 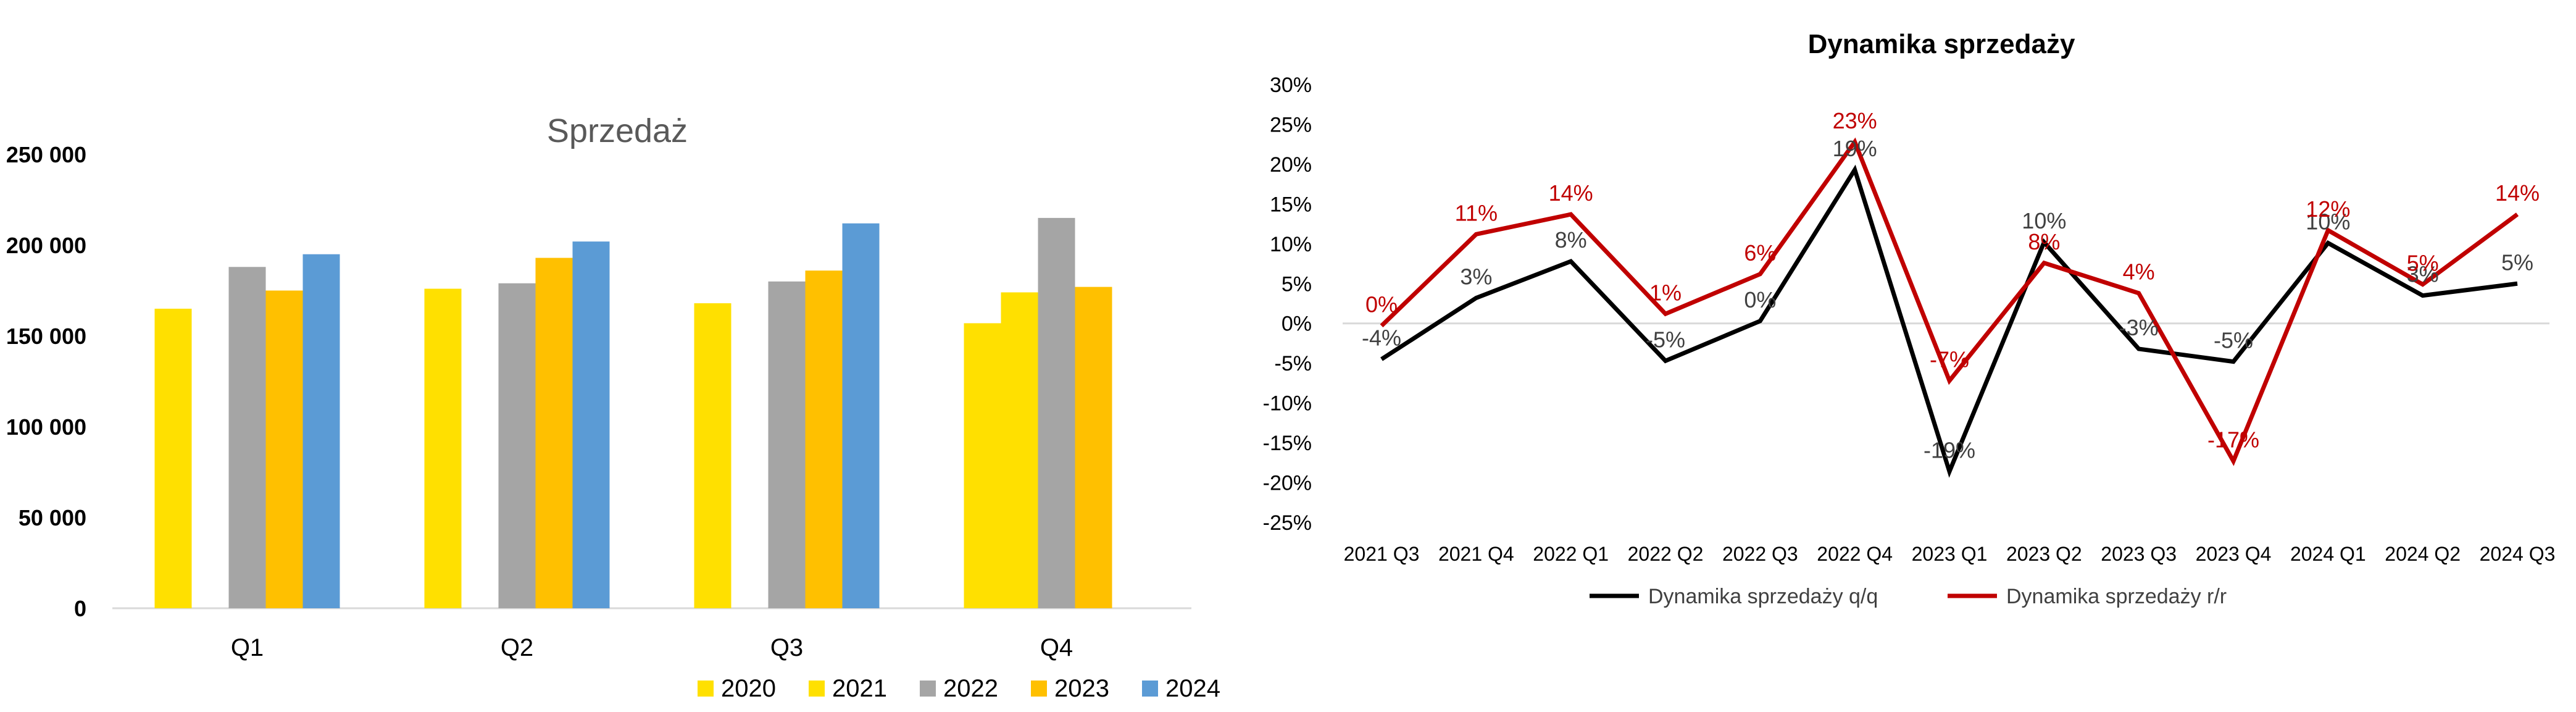 What do you see at coordinates (1381, 338) in the screenshot?
I see `data-label-qq: -4%` at bounding box center [1381, 338].